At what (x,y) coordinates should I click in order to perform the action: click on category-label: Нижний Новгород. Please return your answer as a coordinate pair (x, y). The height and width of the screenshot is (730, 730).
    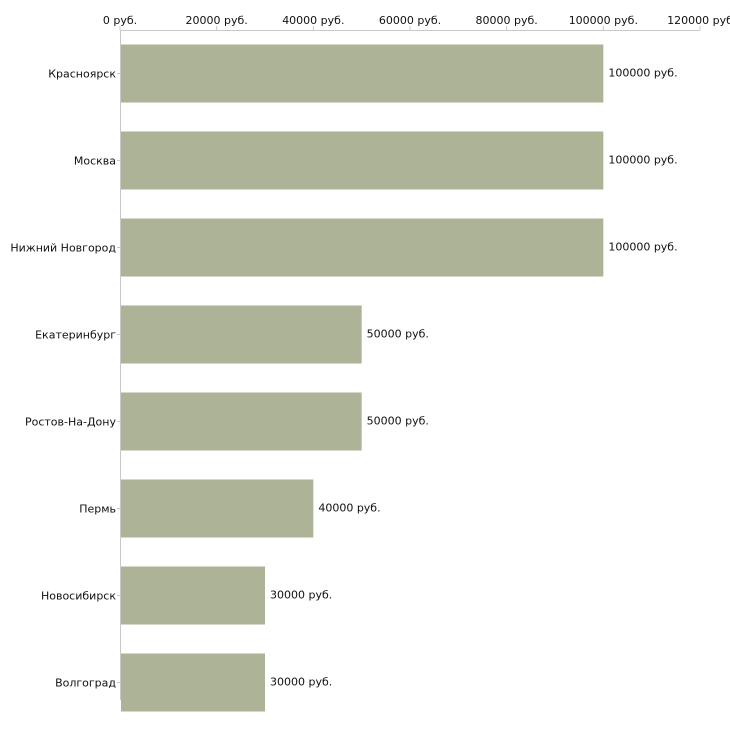
    Looking at the image, I should click on (63, 248).